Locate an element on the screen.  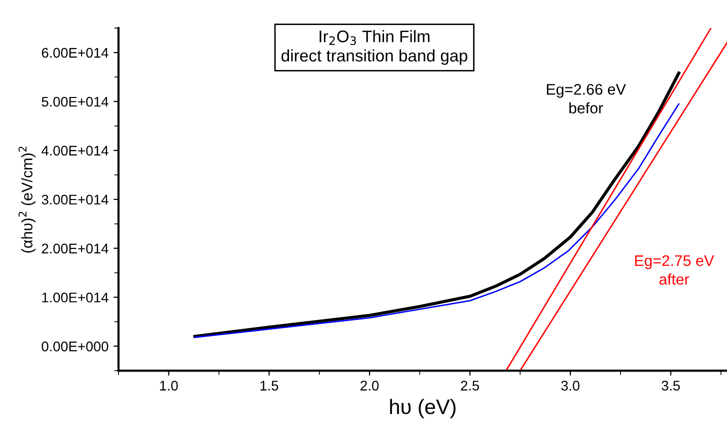
x-axis-title: hυ (eV) is located at coordinates (423, 408).